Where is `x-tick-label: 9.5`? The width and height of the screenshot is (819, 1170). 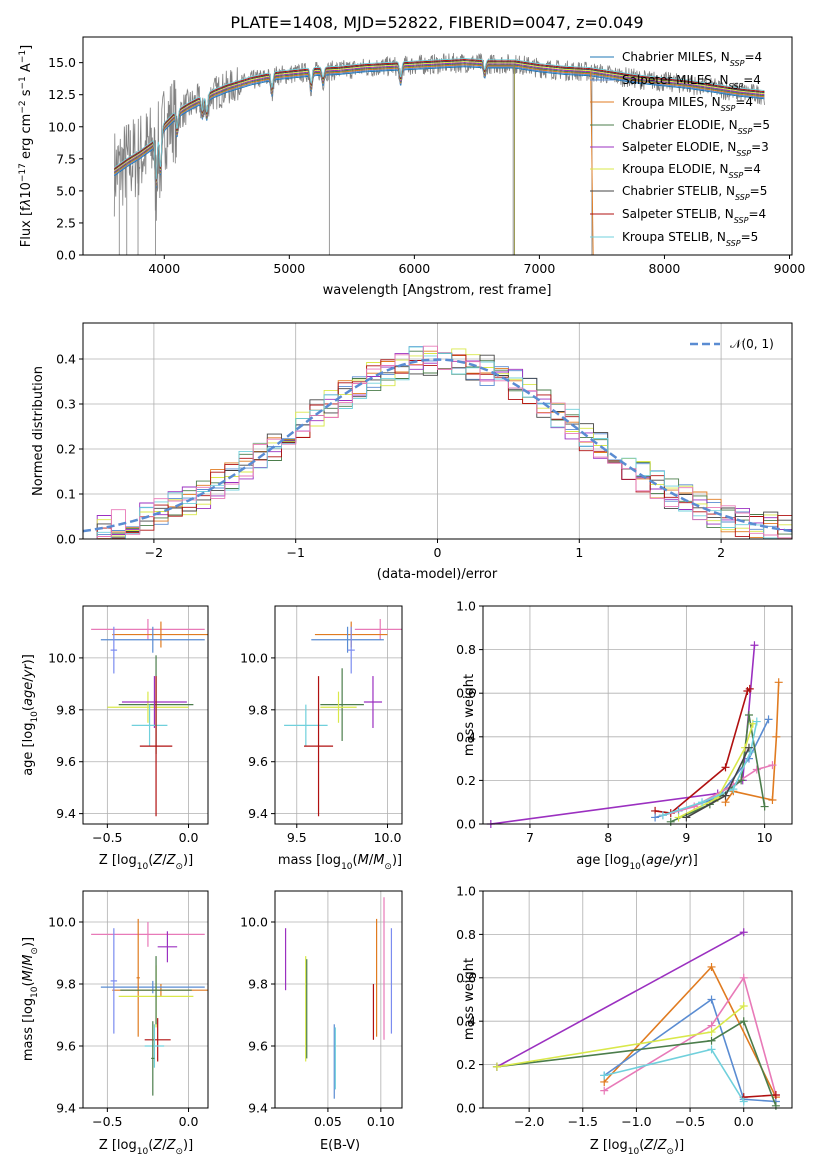 x-tick-label: 9.5 is located at coordinates (297, 837).